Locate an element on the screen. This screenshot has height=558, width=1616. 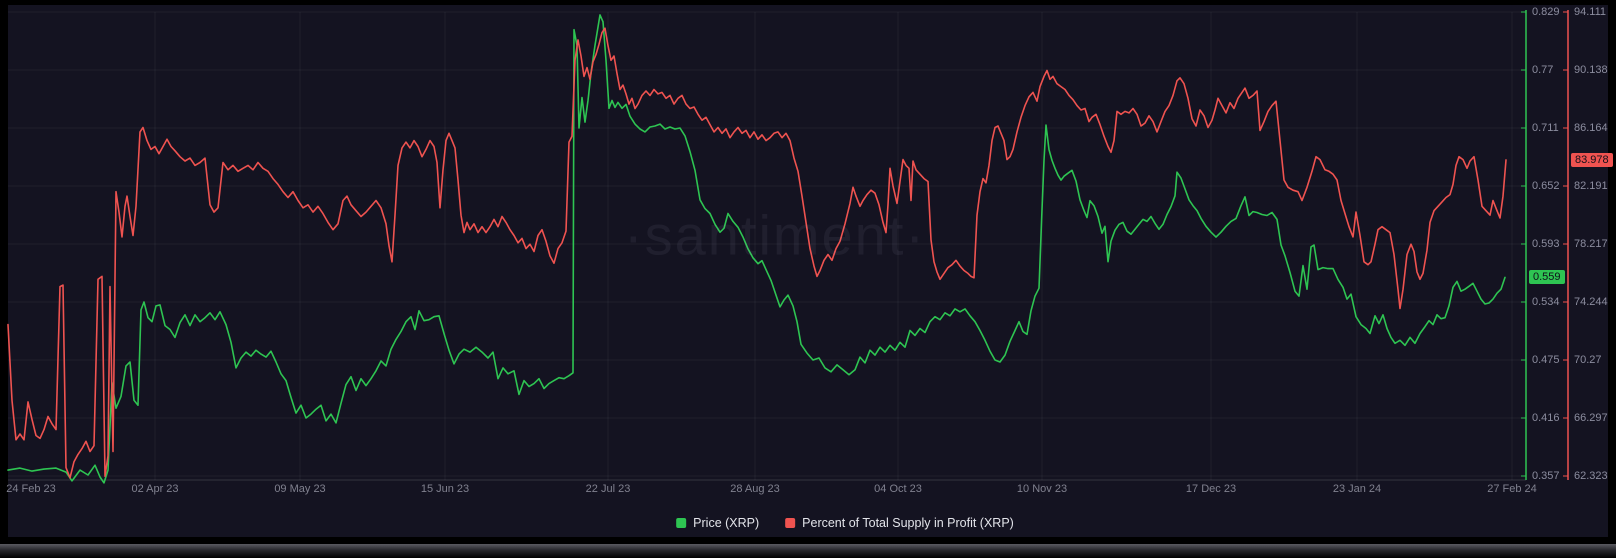
date-tick-label: 09 May 23 is located at coordinates (300, 489).